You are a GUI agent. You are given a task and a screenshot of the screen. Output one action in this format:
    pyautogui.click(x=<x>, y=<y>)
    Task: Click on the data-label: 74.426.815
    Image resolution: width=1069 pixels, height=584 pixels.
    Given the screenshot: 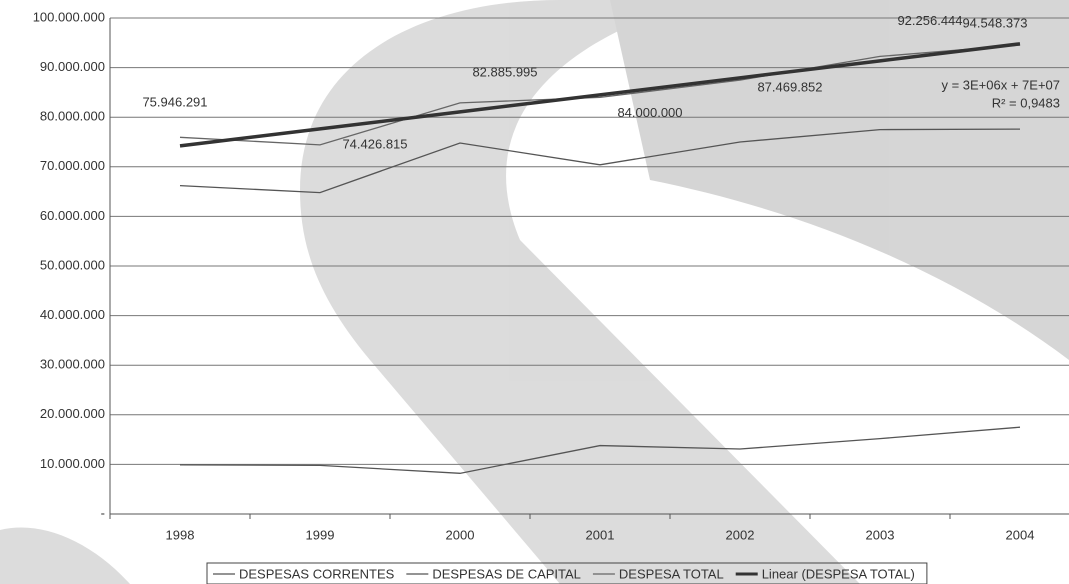 What is the action you would take?
    pyautogui.click(x=374, y=143)
    